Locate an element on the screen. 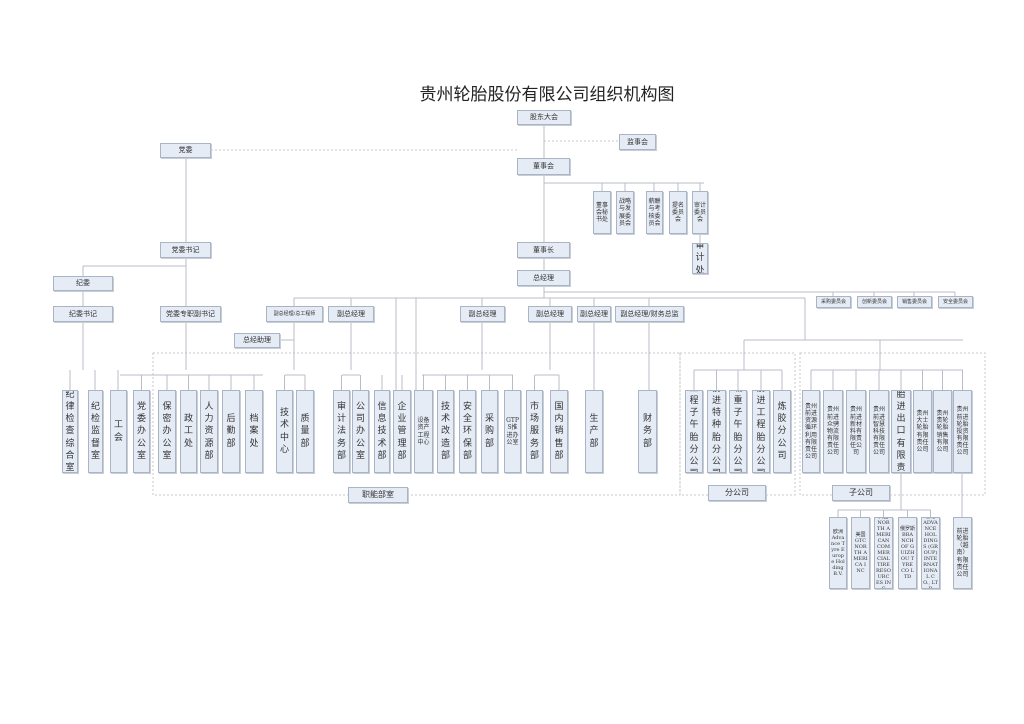 This screenshot has height=724, width=1024. safety-committee: 安全委员会 is located at coordinates (955, 302).